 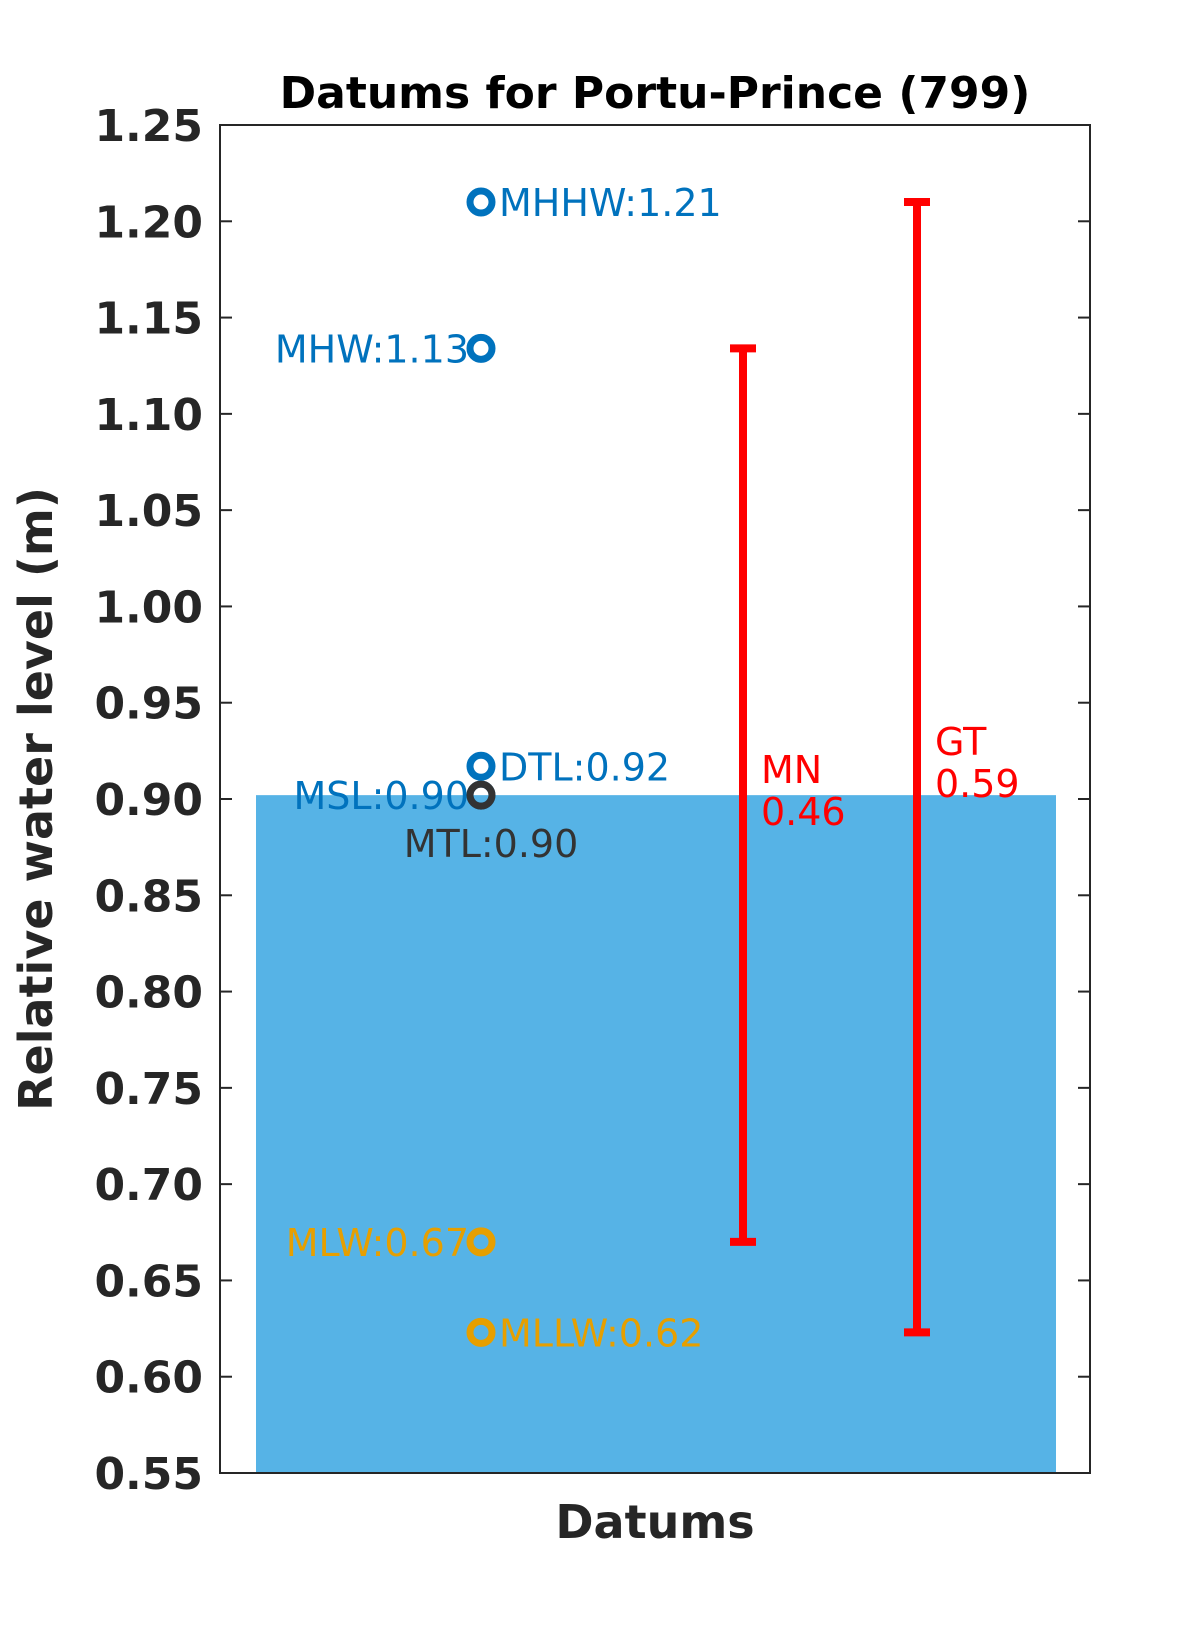 What do you see at coordinates (148, 993) in the screenshot?
I see `y-tick-label: 0.80` at bounding box center [148, 993].